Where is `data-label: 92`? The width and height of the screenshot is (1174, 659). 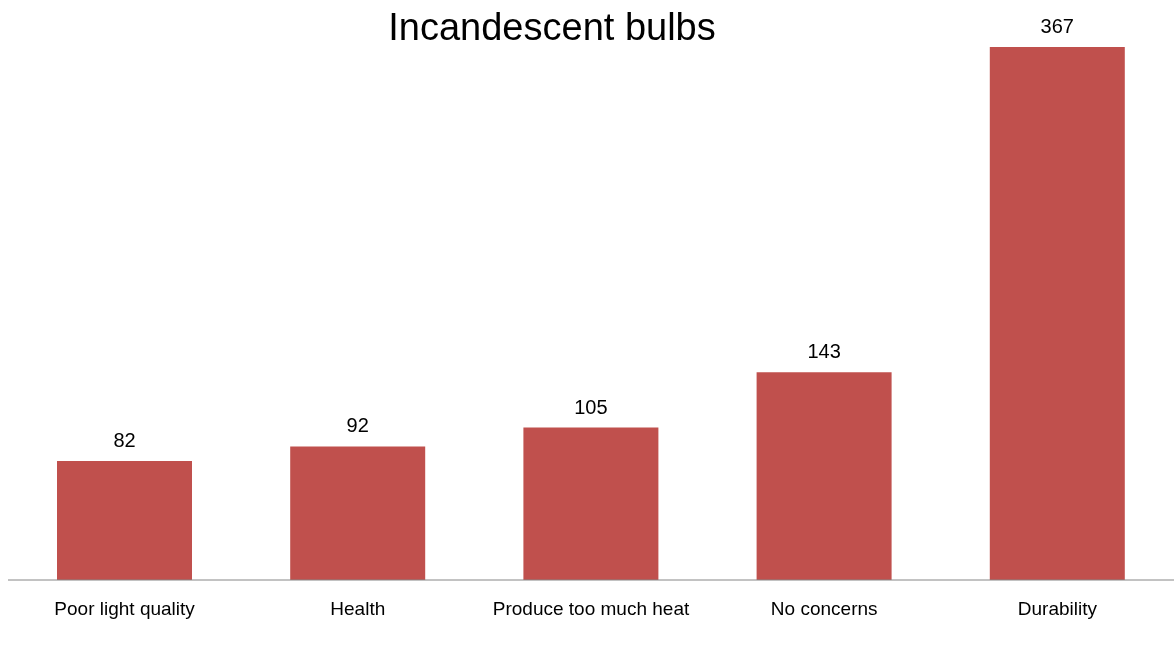
data-label: 92 is located at coordinates (357, 425).